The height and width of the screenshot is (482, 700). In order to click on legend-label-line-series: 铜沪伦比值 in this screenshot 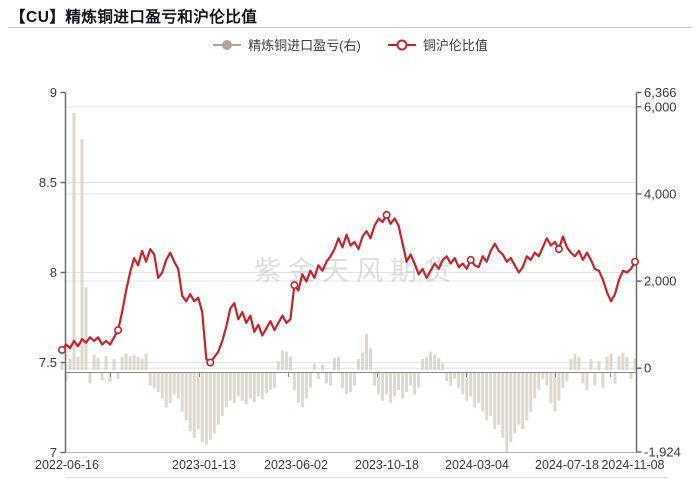, I will do `click(455, 45)`.